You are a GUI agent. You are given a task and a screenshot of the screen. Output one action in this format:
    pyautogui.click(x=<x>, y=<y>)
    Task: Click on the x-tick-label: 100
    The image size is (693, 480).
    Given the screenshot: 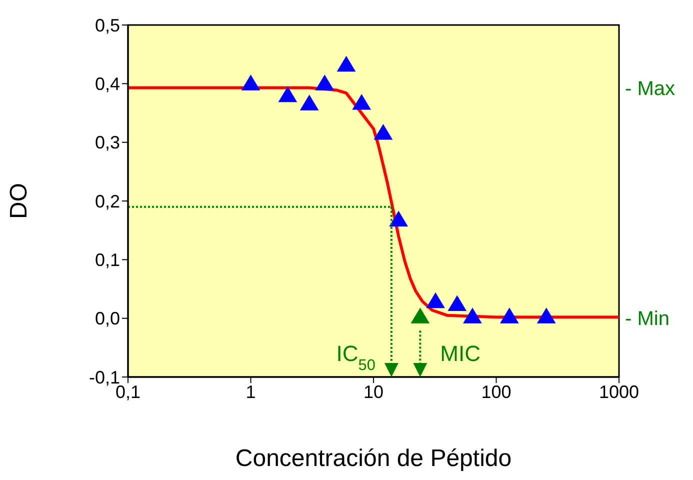 What is the action you would take?
    pyautogui.click(x=496, y=392)
    